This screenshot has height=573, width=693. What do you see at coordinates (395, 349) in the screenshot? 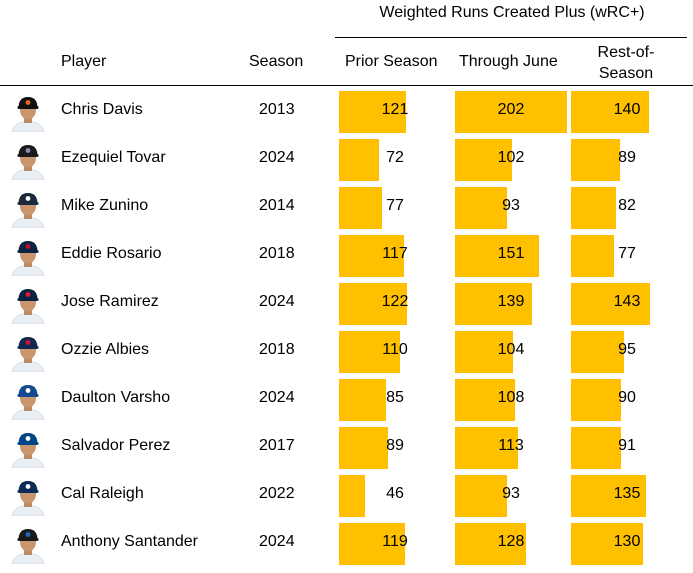
I see `prior-value-label: 110` at bounding box center [395, 349].